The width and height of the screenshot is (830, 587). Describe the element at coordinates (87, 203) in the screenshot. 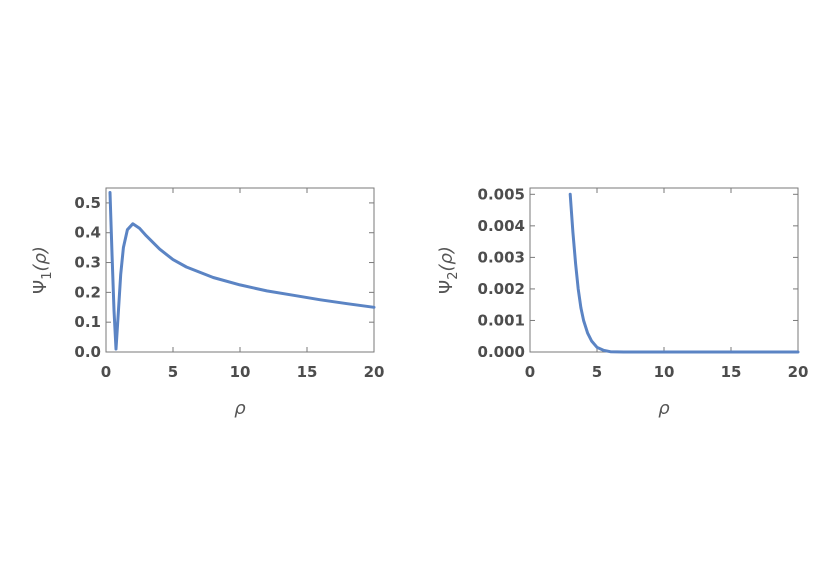

I see `y-tick-label: 0.5` at that location.